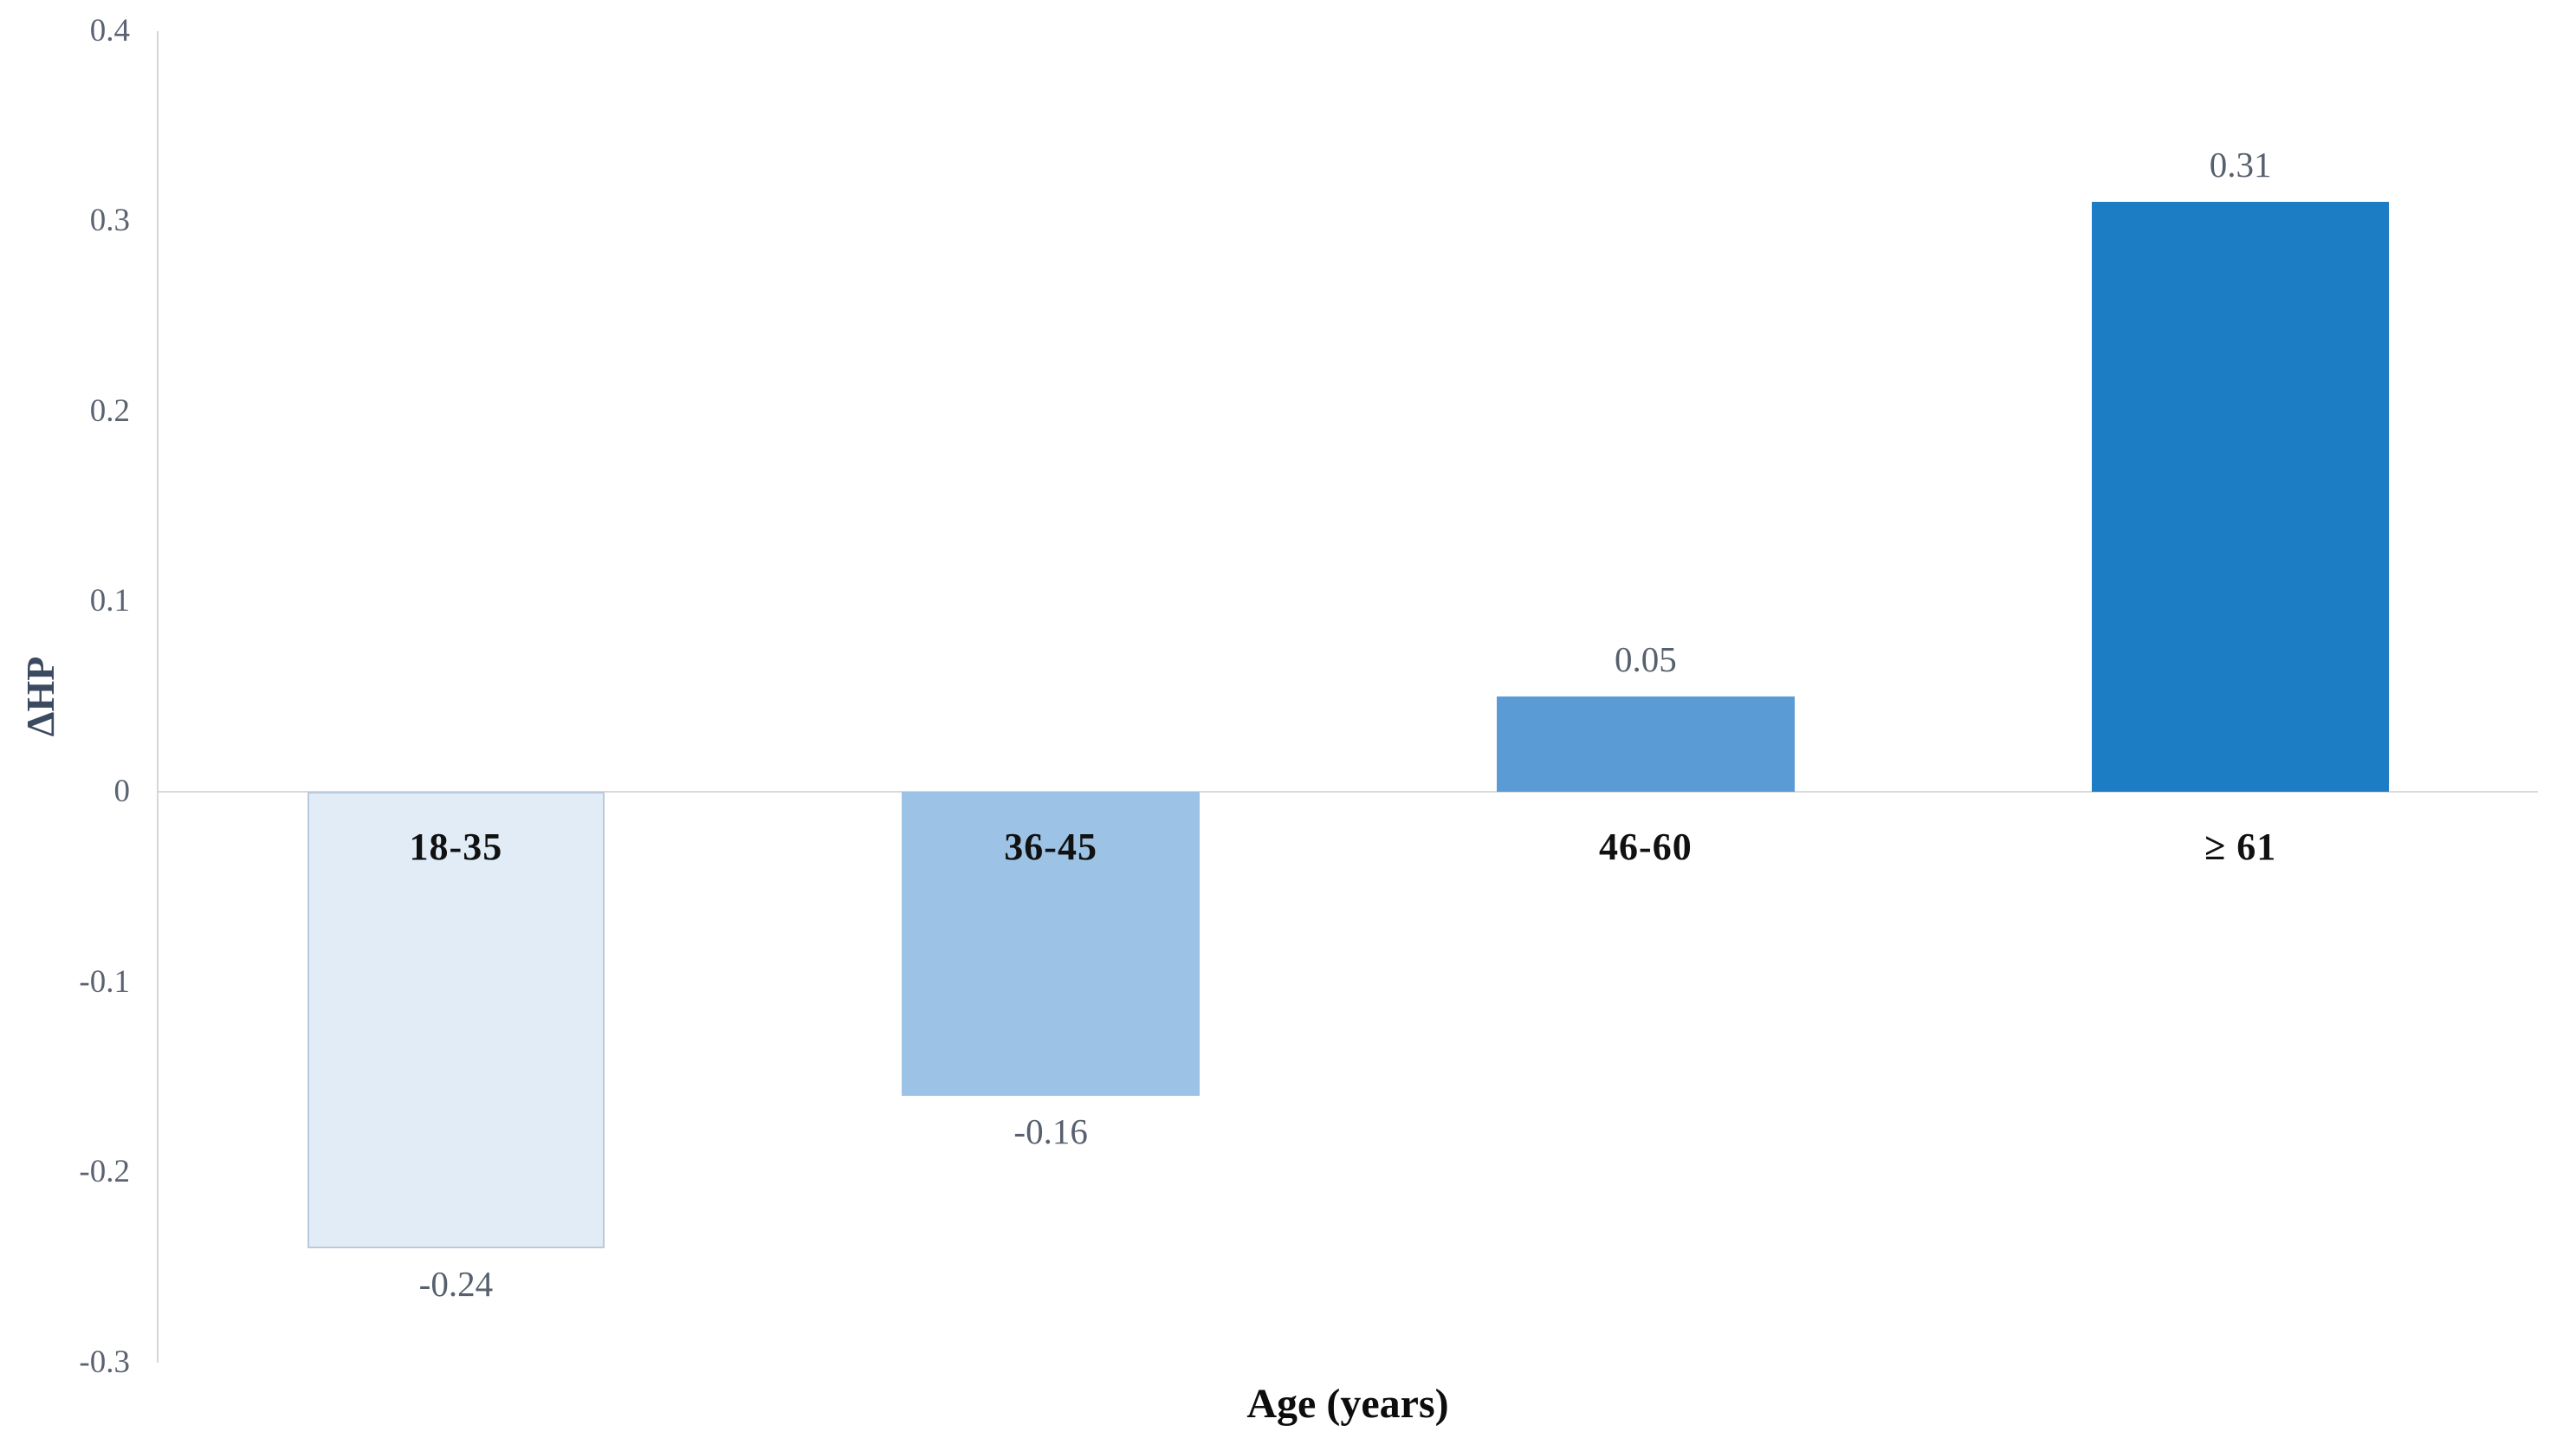 This screenshot has height=1451, width=2576. What do you see at coordinates (109, 30) in the screenshot?
I see `y-tick-label: 0.4` at bounding box center [109, 30].